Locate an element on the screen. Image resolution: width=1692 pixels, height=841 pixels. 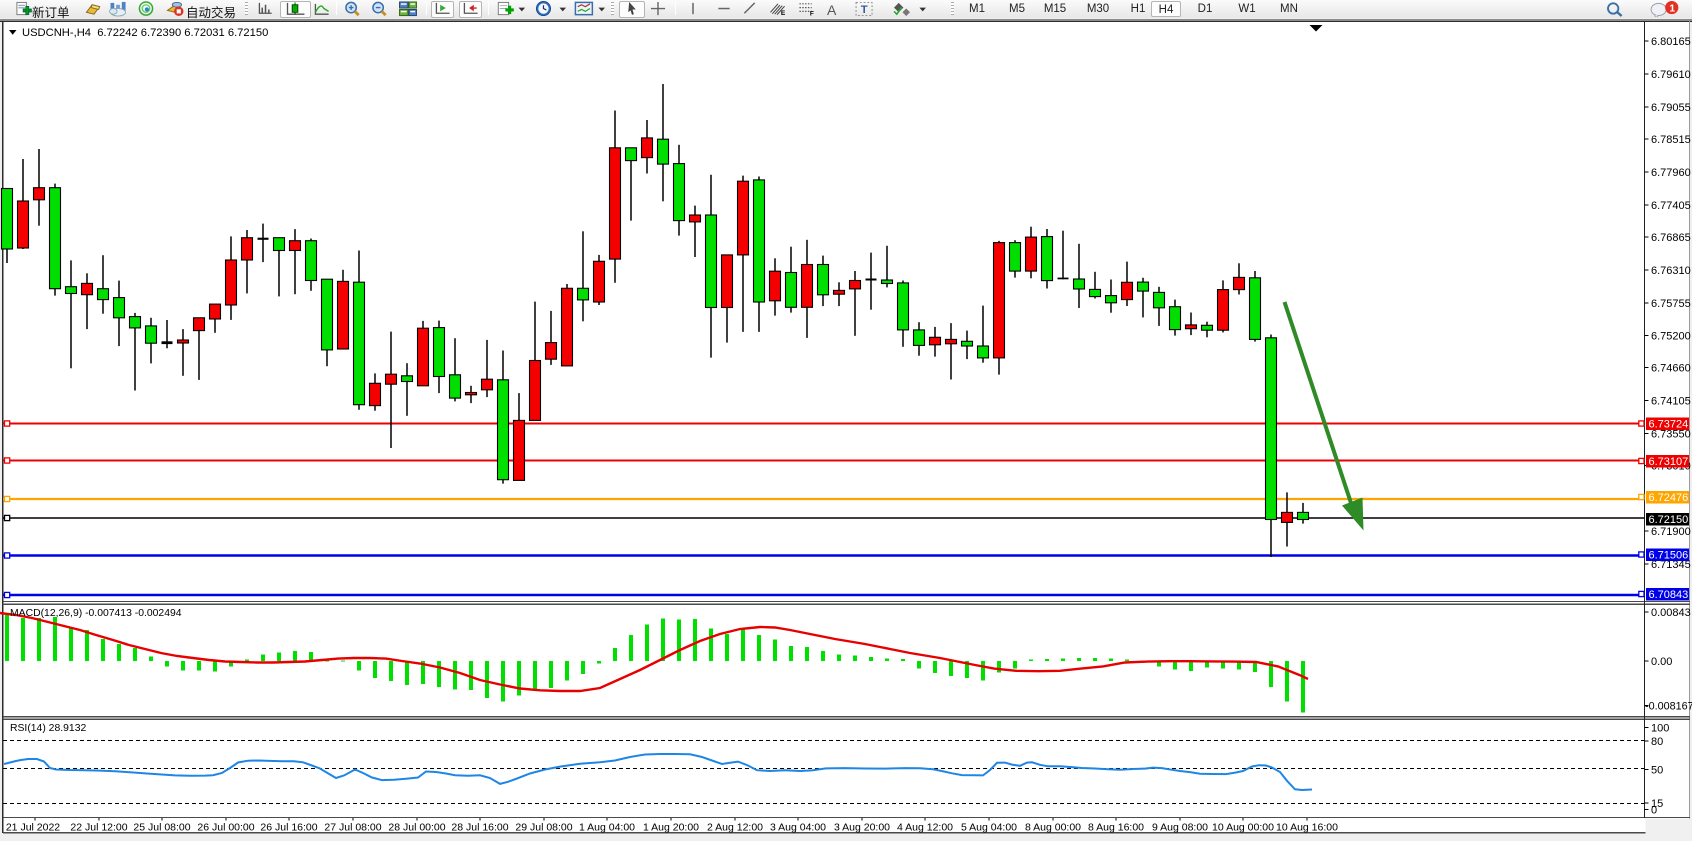
svg-text: -0.008167 is located at coordinates (1668, 707).